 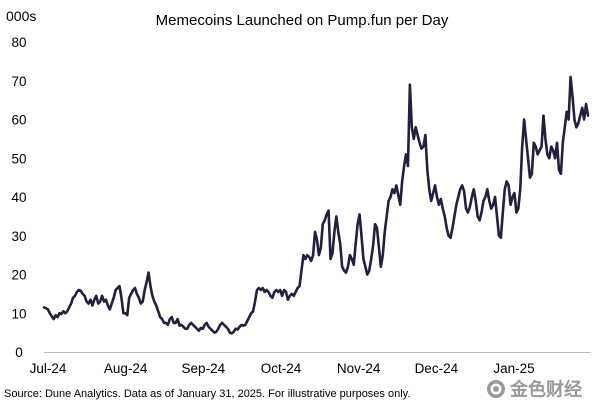 What do you see at coordinates (18, 42) in the screenshot?
I see `y-tick-label: 80` at bounding box center [18, 42].